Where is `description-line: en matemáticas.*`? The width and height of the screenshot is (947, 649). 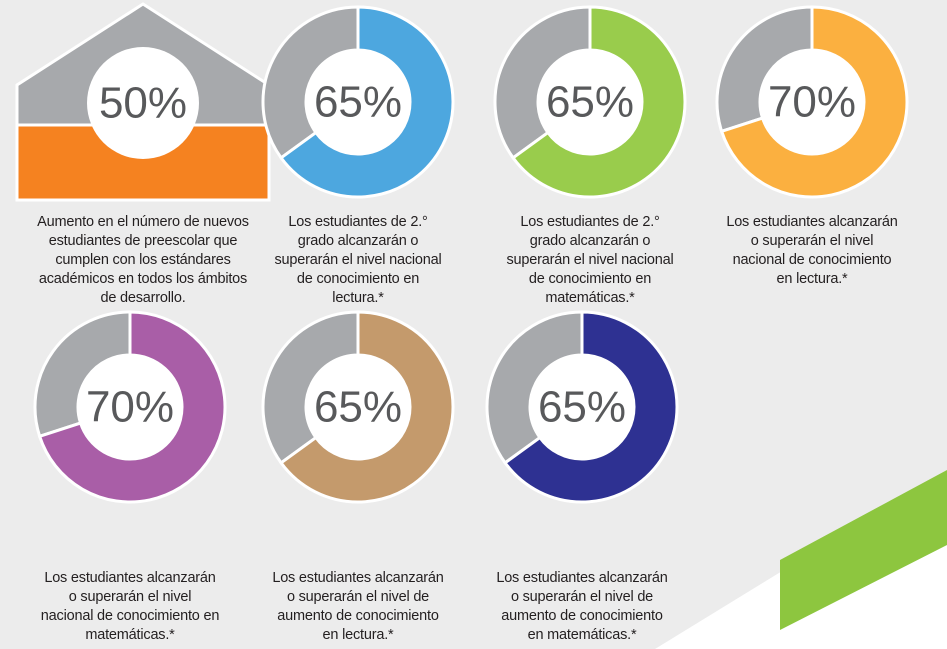
description-line: en matemáticas.* is located at coordinates (582, 635).